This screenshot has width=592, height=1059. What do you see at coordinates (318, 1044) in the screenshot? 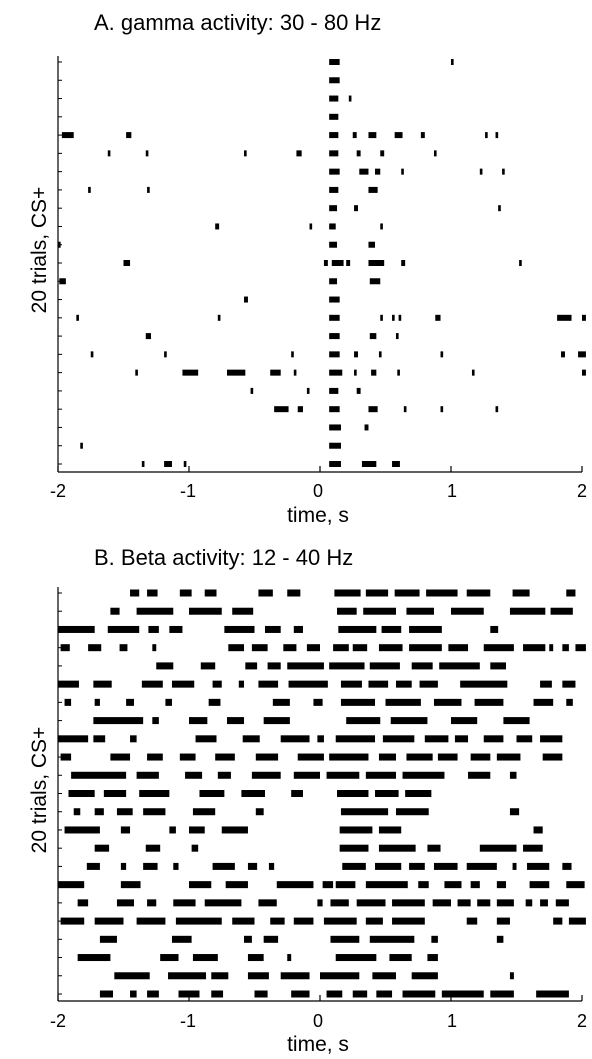
I see `panel-b-xlabel: time, s` at bounding box center [318, 1044].